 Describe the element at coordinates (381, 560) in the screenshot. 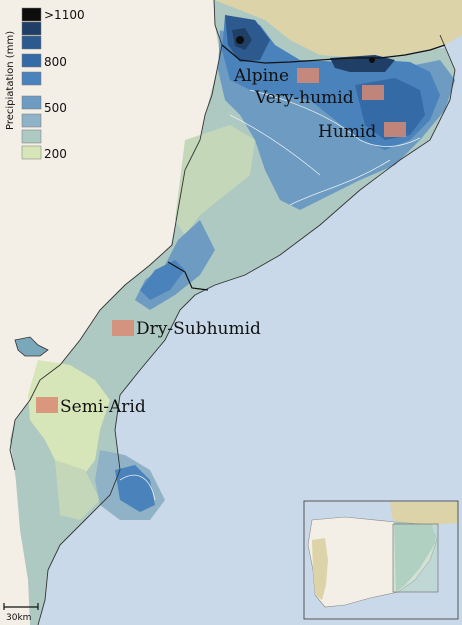

I see `inset-map` at that location.